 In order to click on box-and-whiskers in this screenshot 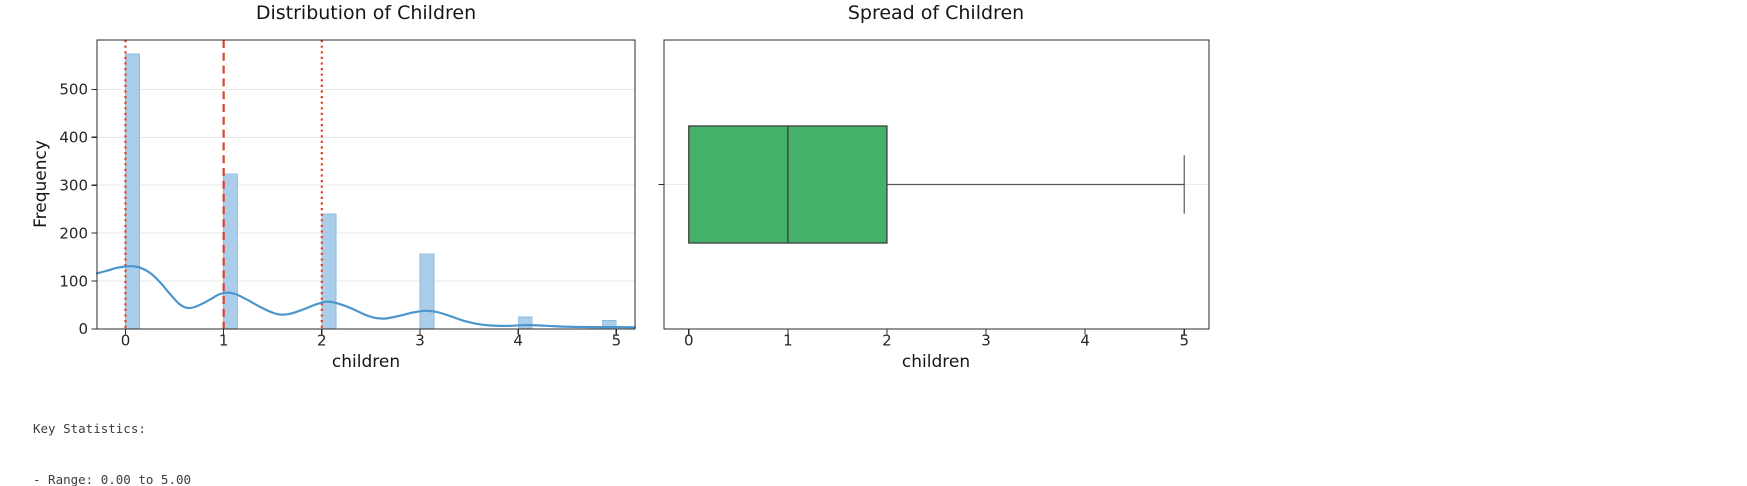, I will do `click(936, 184)`.